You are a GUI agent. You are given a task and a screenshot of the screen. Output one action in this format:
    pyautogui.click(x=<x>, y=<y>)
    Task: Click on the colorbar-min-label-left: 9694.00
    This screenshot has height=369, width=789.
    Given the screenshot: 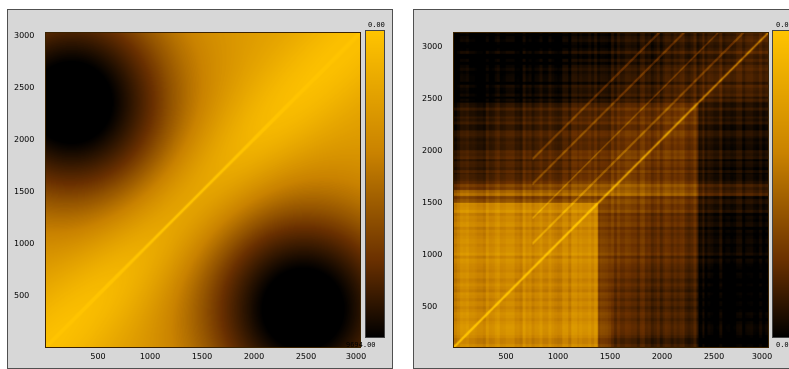 What is the action you would take?
    pyautogui.click(x=361, y=345)
    